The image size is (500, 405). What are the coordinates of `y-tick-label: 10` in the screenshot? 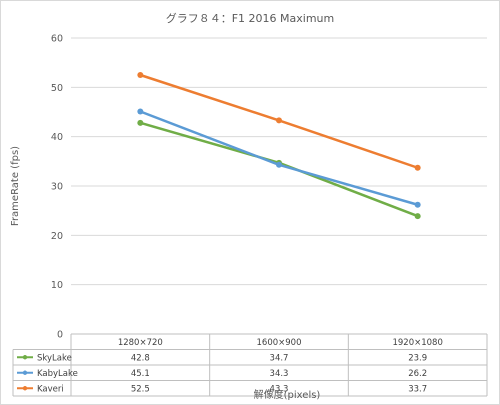 It's located at (57, 285).